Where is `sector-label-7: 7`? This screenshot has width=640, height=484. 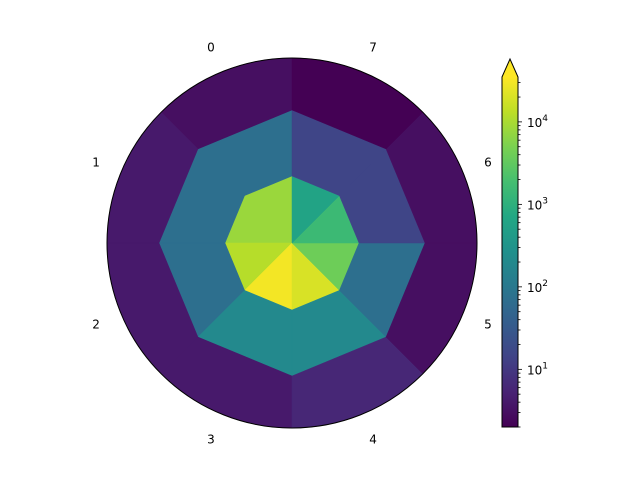 sector-label-7: 7 is located at coordinates (373, 48).